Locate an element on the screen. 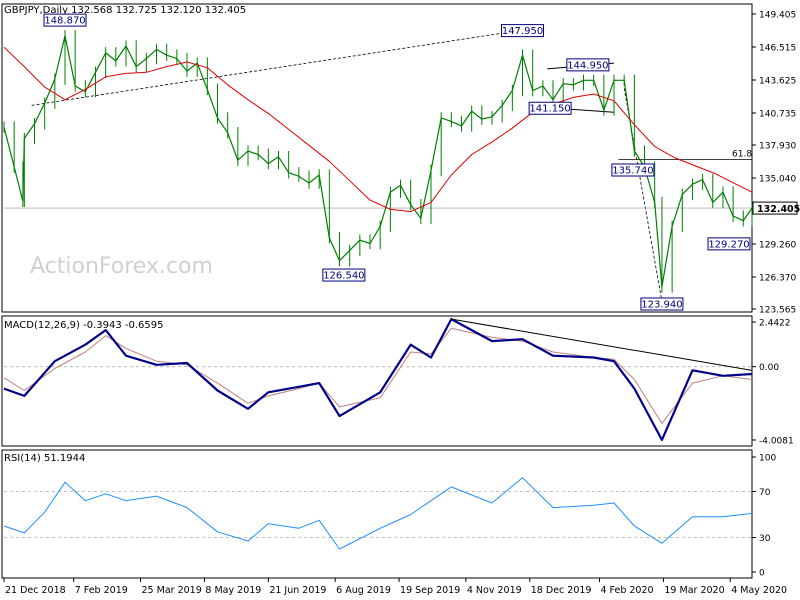 This screenshot has width=800, height=600. x-tick-label: 25 Mar 2019 is located at coordinates (172, 590).